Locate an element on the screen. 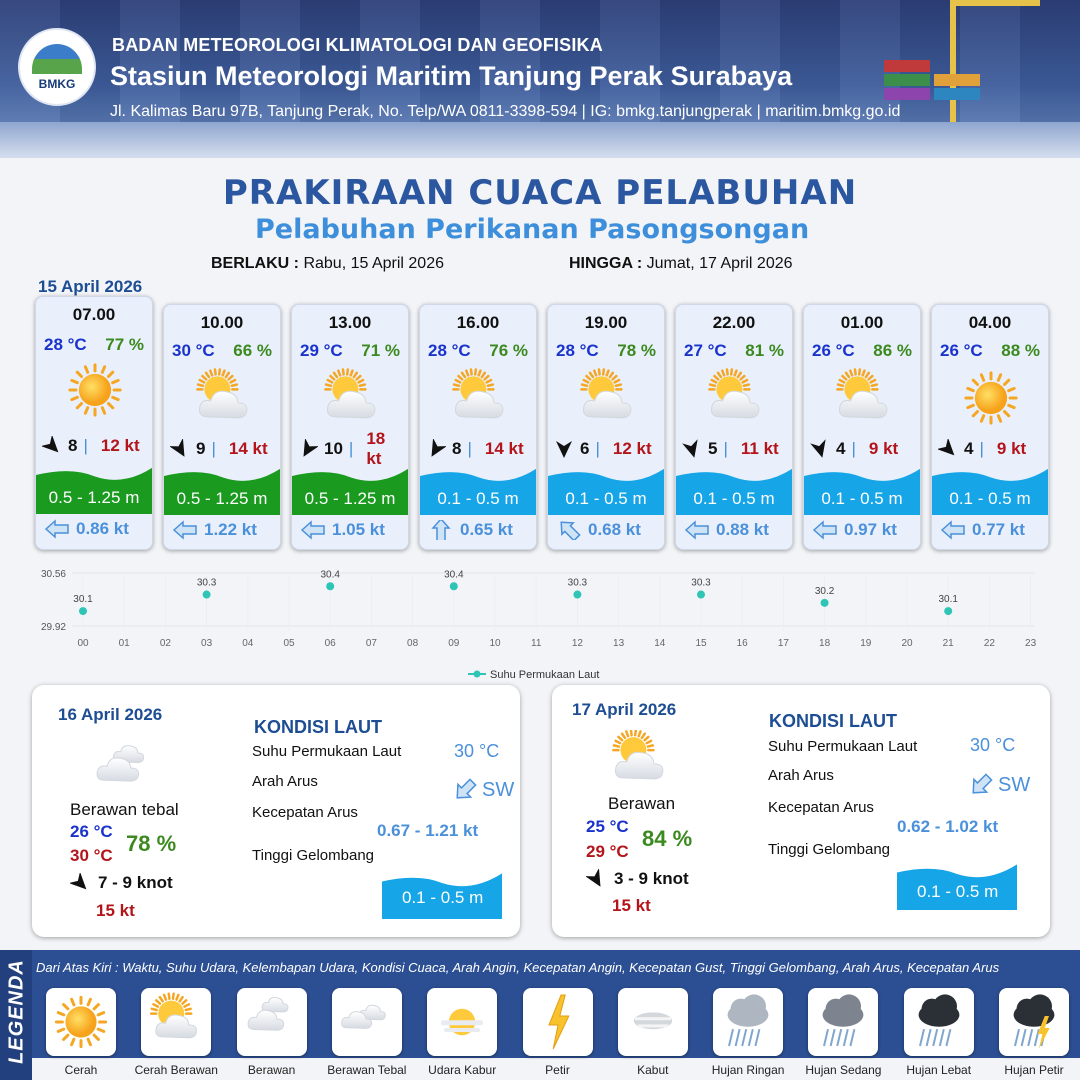 Image resolution: width=1080 pixels, height=1080 pixels. gust-speed: 9 kt is located at coordinates (883, 448).